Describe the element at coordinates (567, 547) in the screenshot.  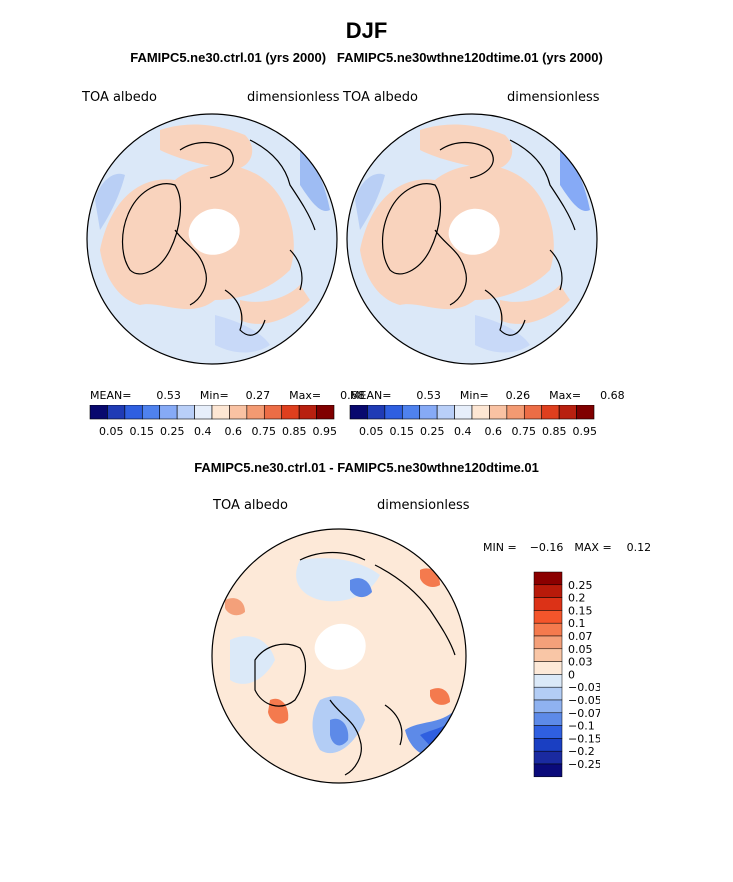
I see `difference-min-max: MIN = −0.16 MAX = 0.12` at that location.